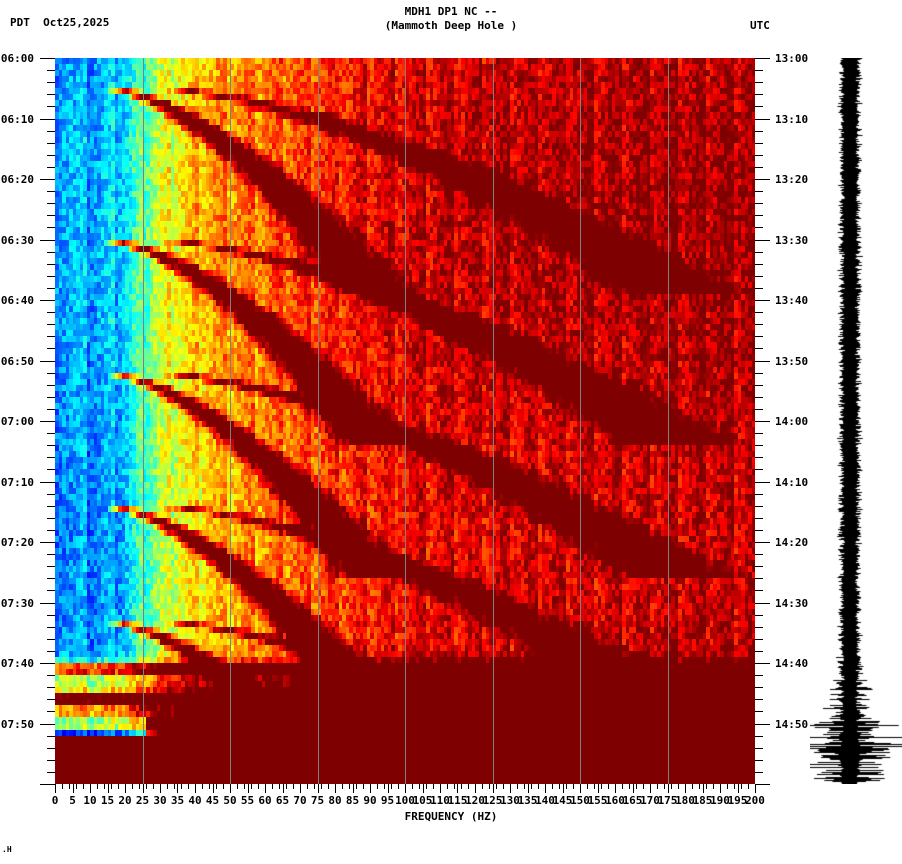 The height and width of the screenshot is (864, 902). I want to click on time-label-pdt: 07:50, so click(17, 724).